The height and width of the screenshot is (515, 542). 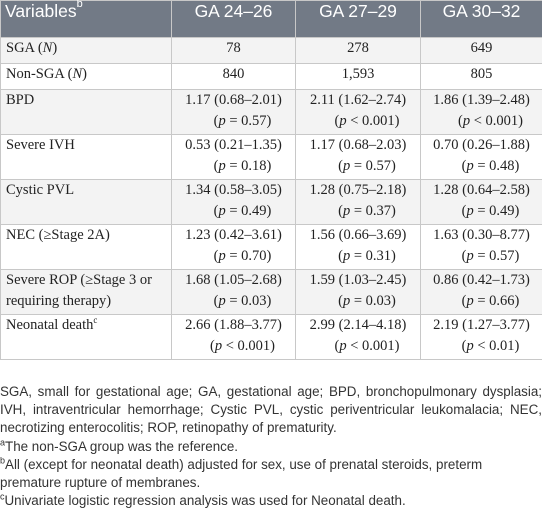 What do you see at coordinates (233, 76) in the screenshot?
I see `cell-value: 840` at bounding box center [233, 76].